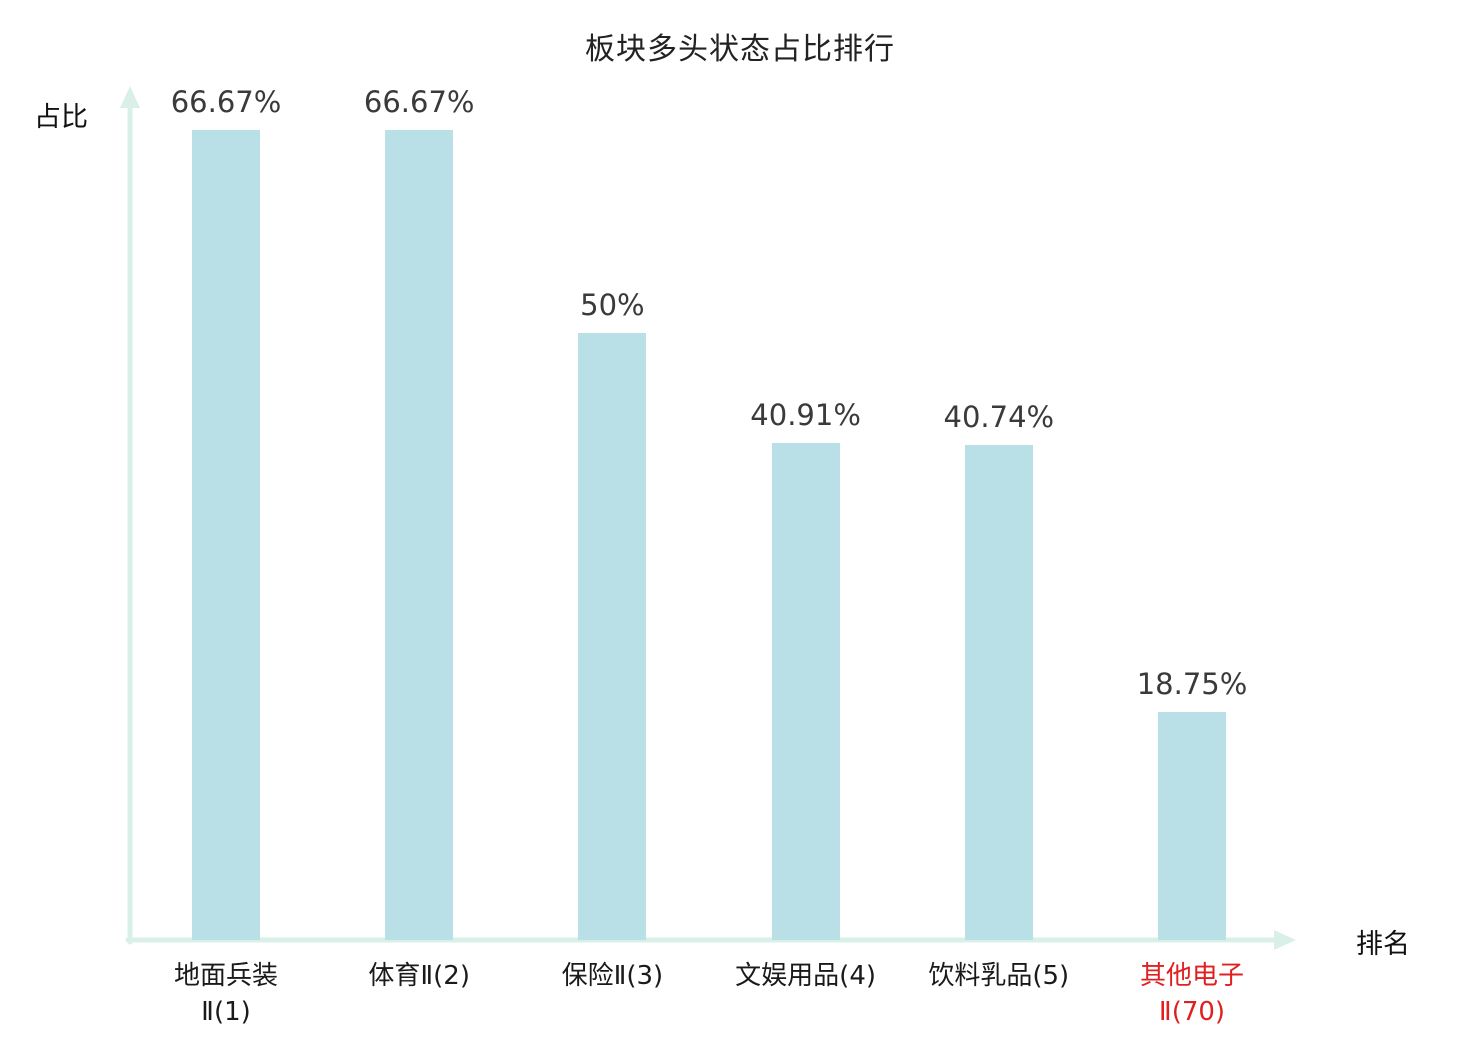  I want to click on category-label: 保险Ⅱ(3), so click(612, 976).